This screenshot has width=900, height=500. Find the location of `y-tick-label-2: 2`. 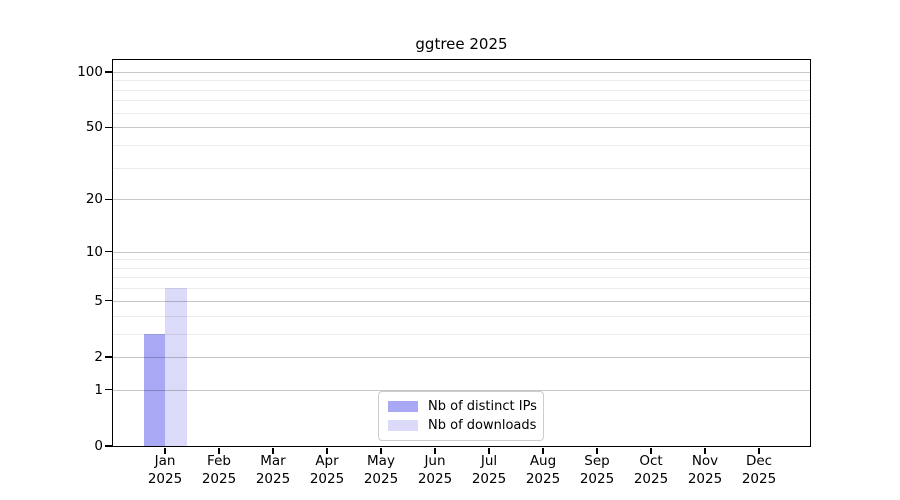

y-tick-label-2: 2 is located at coordinates (98, 356).